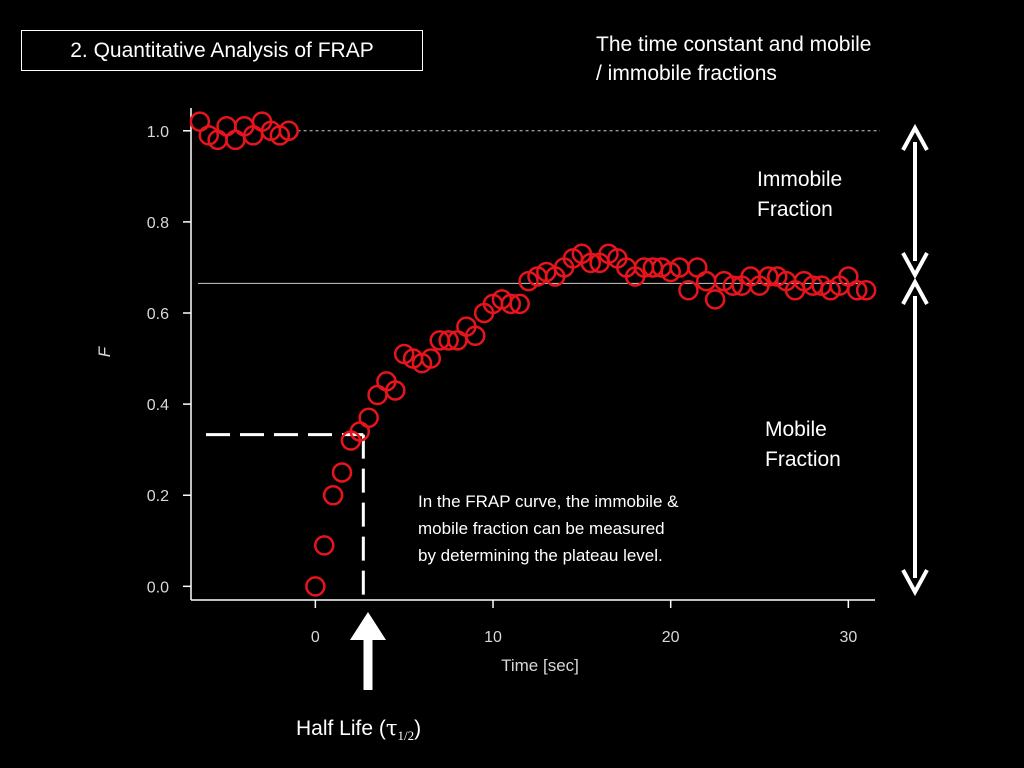 Image resolution: width=1024 pixels, height=768 pixels. I want to click on half-life-prefix: Half Life (, so click(341, 728).